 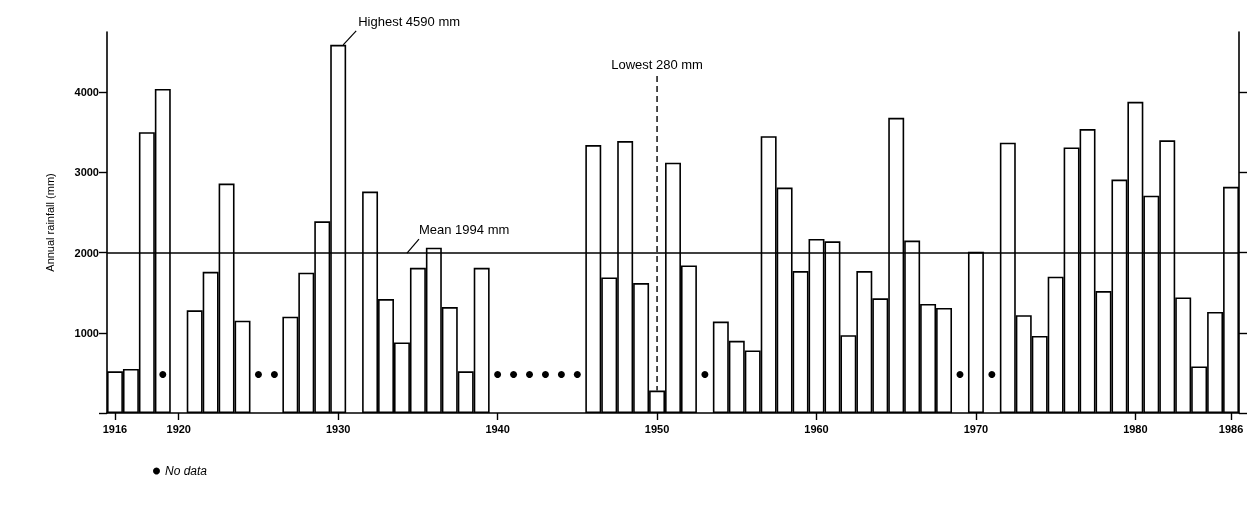 What do you see at coordinates (976, 428) in the screenshot?
I see `x-tick-label: 1970` at bounding box center [976, 428].